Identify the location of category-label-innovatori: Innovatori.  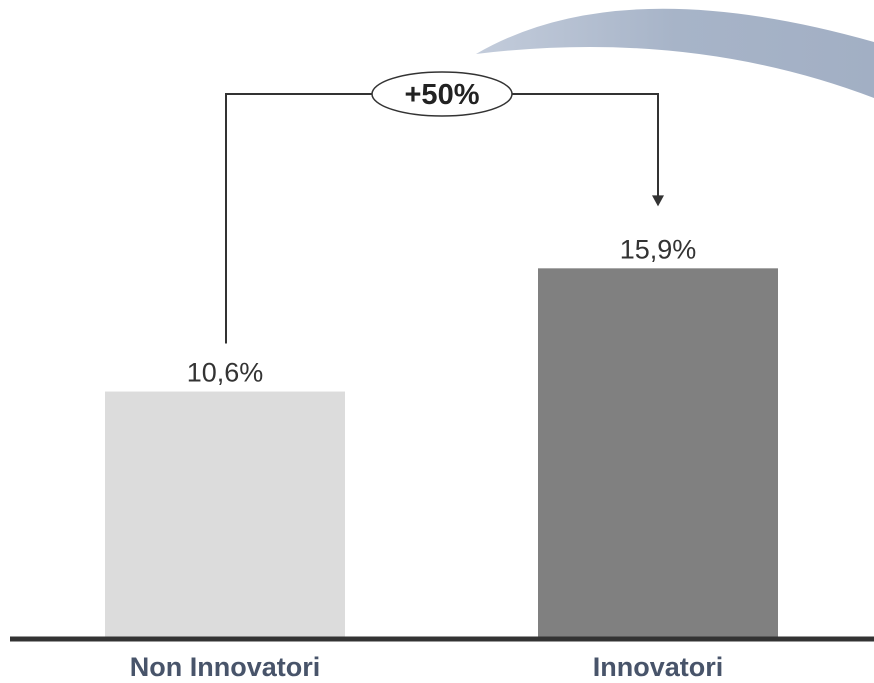
(658, 667).